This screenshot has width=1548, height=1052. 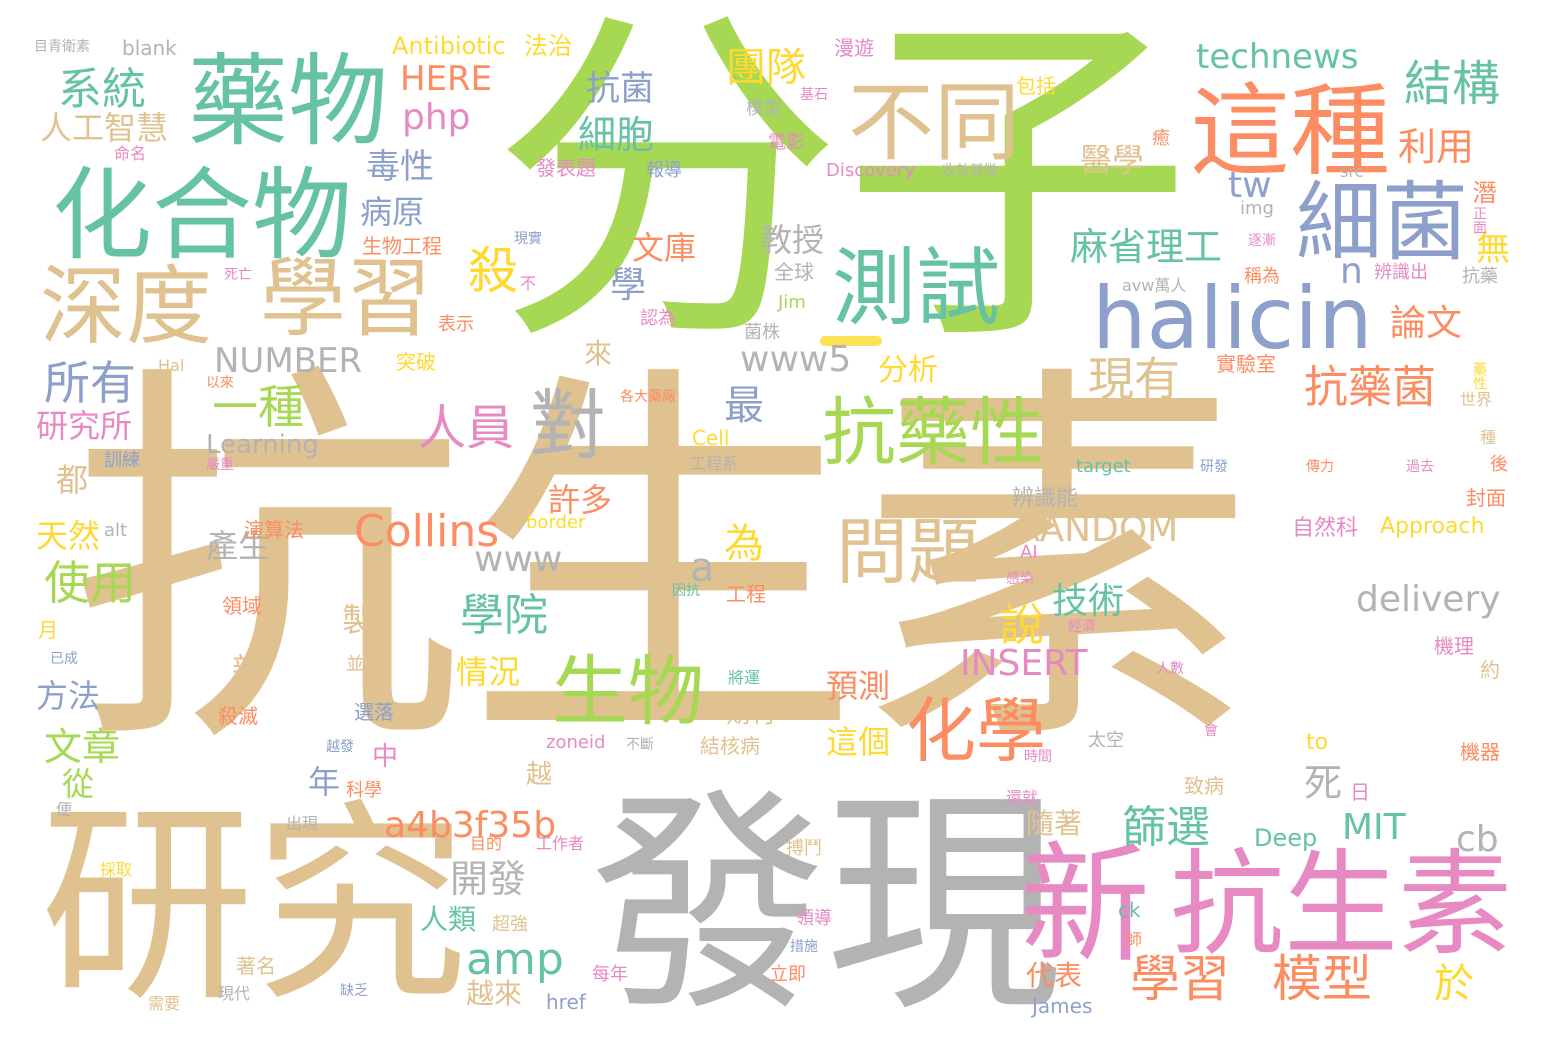 What do you see at coordinates (610, 974) in the screenshot?
I see `word: 每年` at bounding box center [610, 974].